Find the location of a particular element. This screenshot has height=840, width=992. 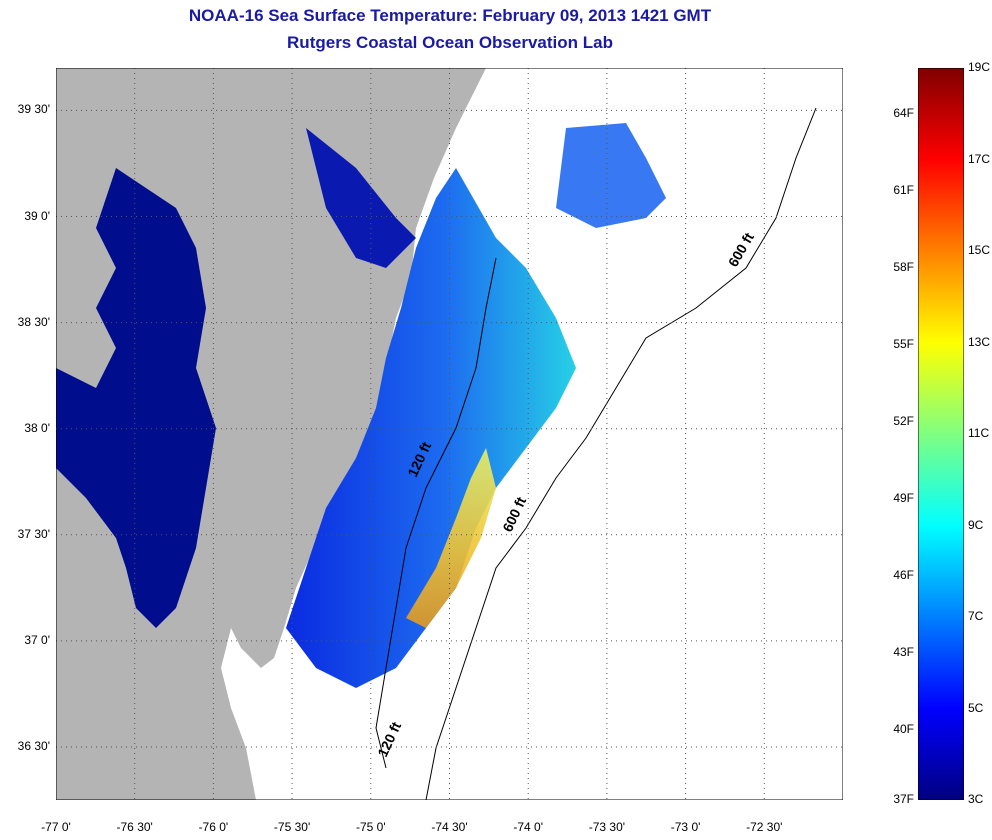

lon-label: -74 30' is located at coordinates (449, 827).